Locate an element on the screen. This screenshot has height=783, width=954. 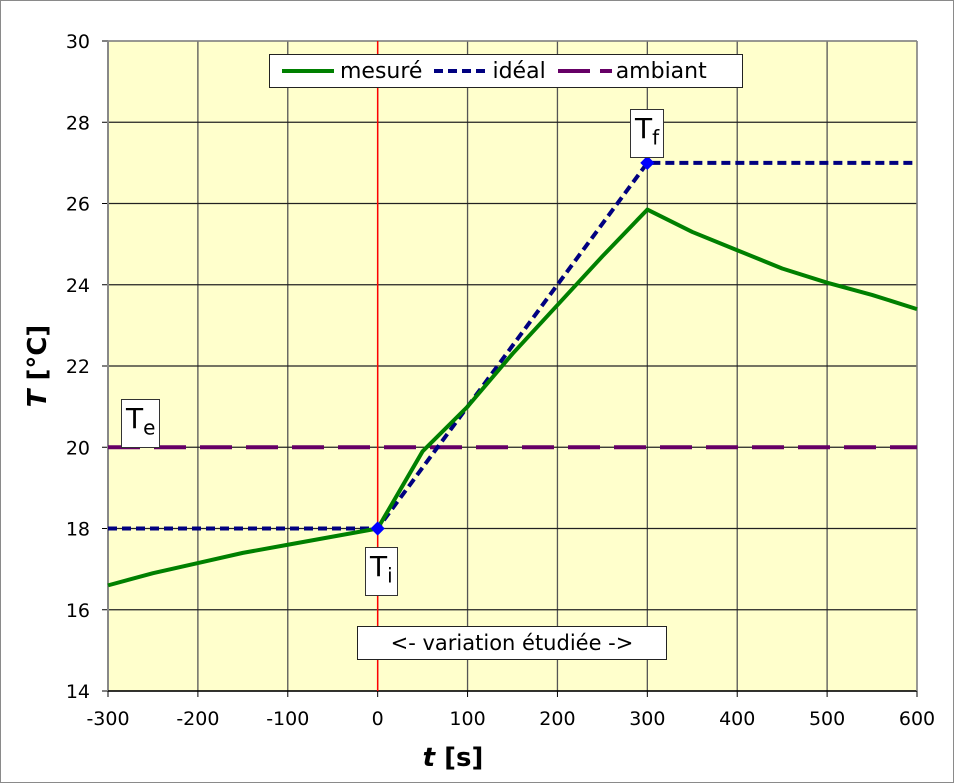
legend-item-measured: mesuré is located at coordinates (351, 71).